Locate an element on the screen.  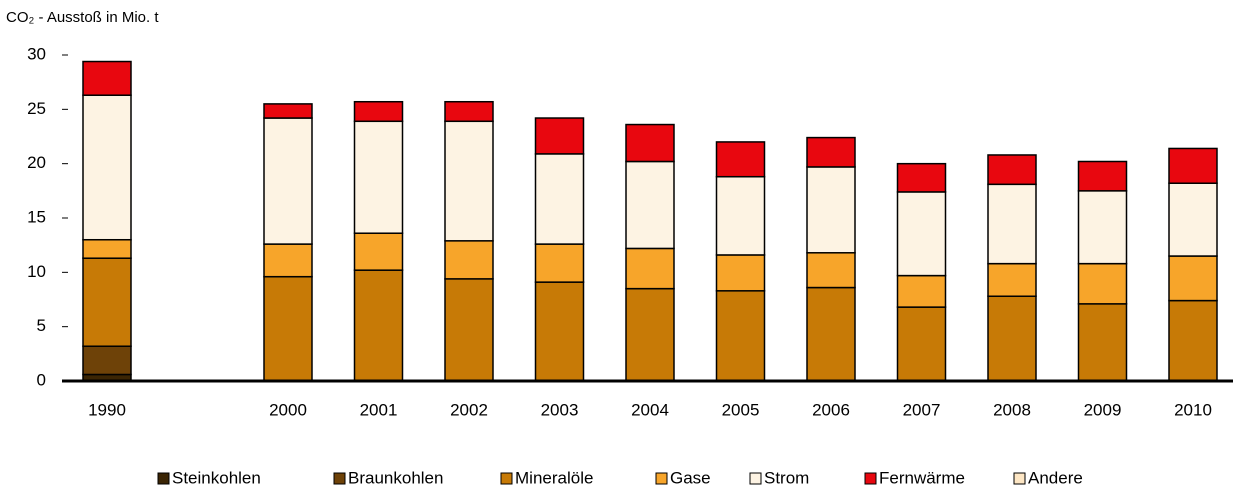
x-tick-label: 2009 is located at coordinates (1103, 409).